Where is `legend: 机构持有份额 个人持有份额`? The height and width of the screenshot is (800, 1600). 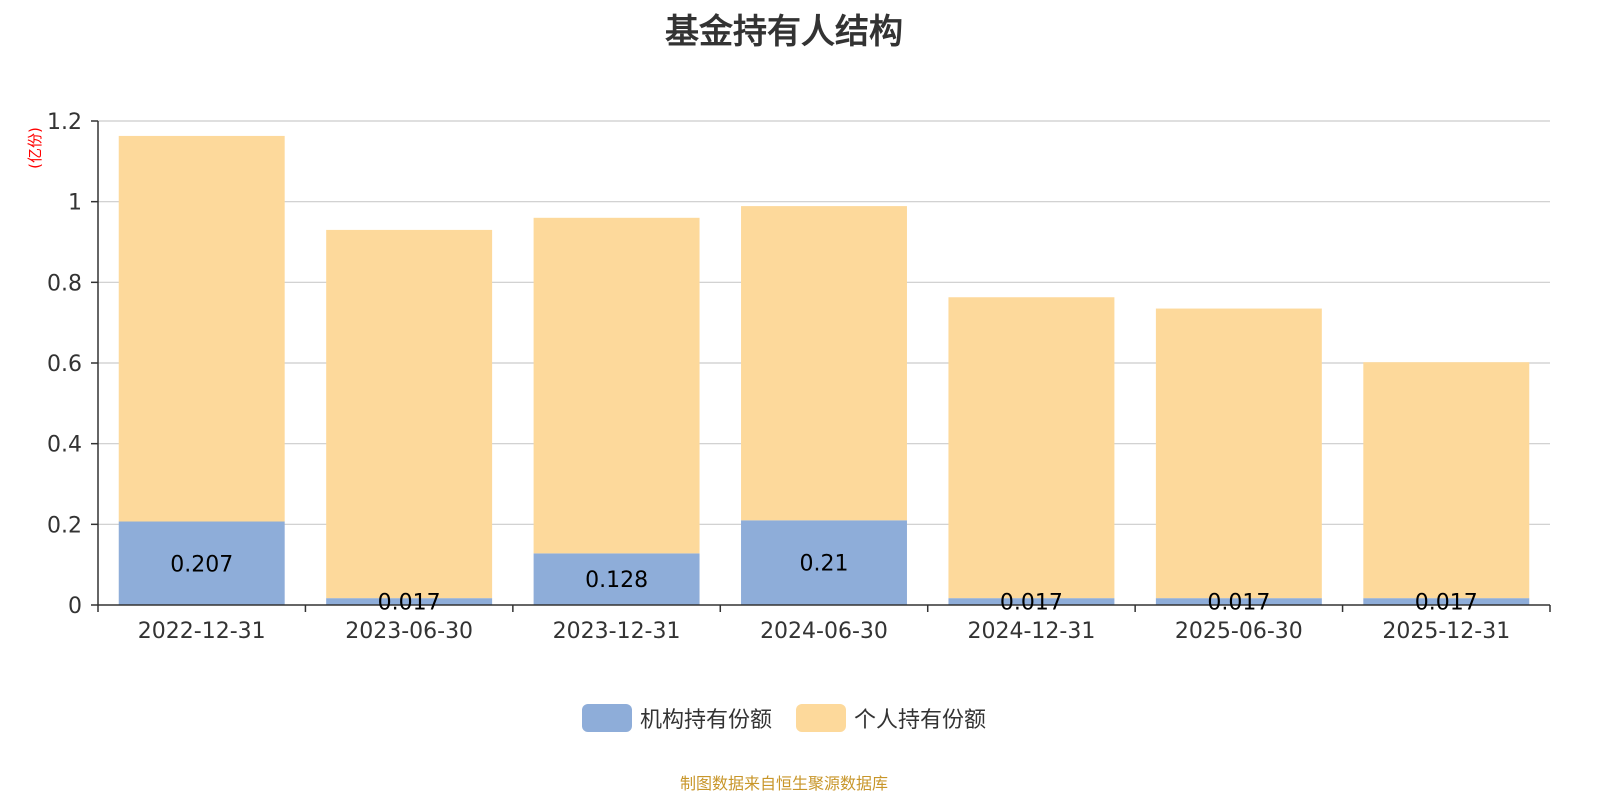
legend: 机构持有份额 个人持有份额 is located at coordinates (784, 718).